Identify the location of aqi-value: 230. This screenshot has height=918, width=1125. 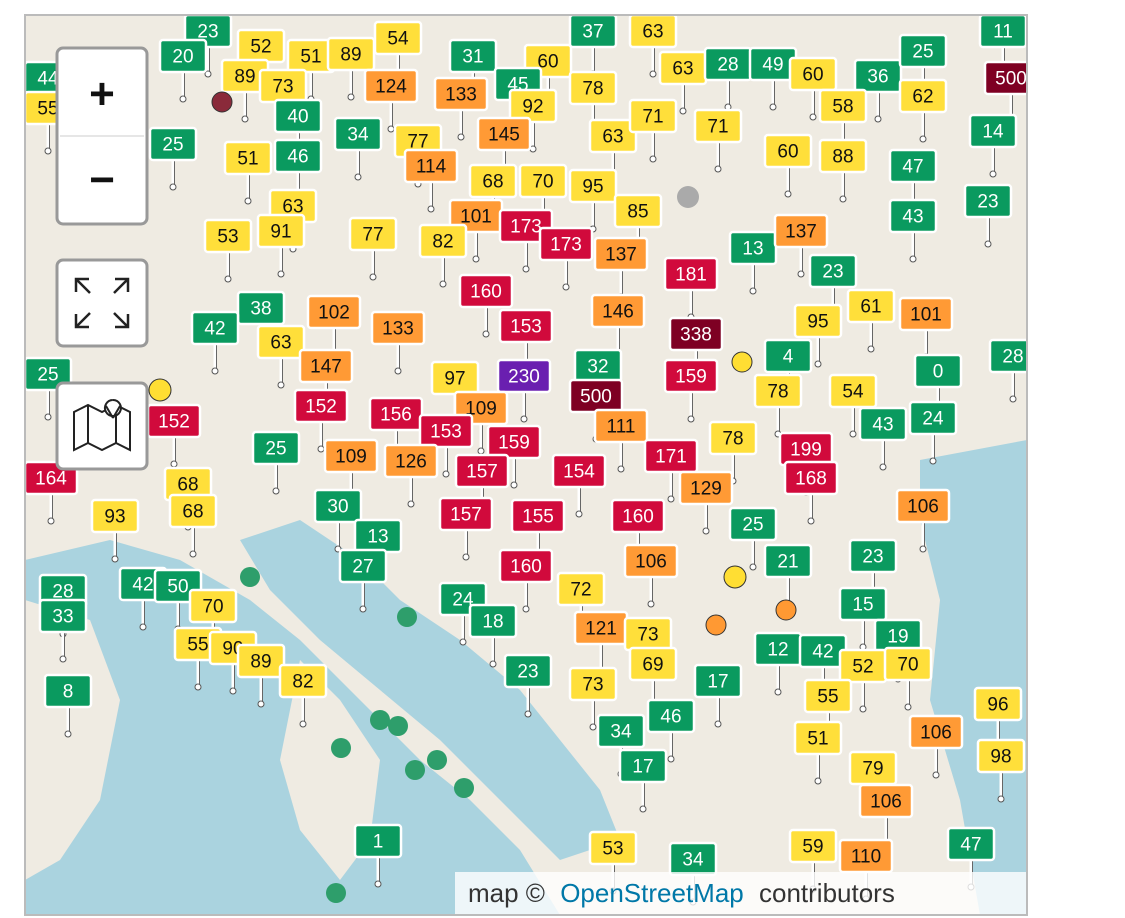
(524, 377).